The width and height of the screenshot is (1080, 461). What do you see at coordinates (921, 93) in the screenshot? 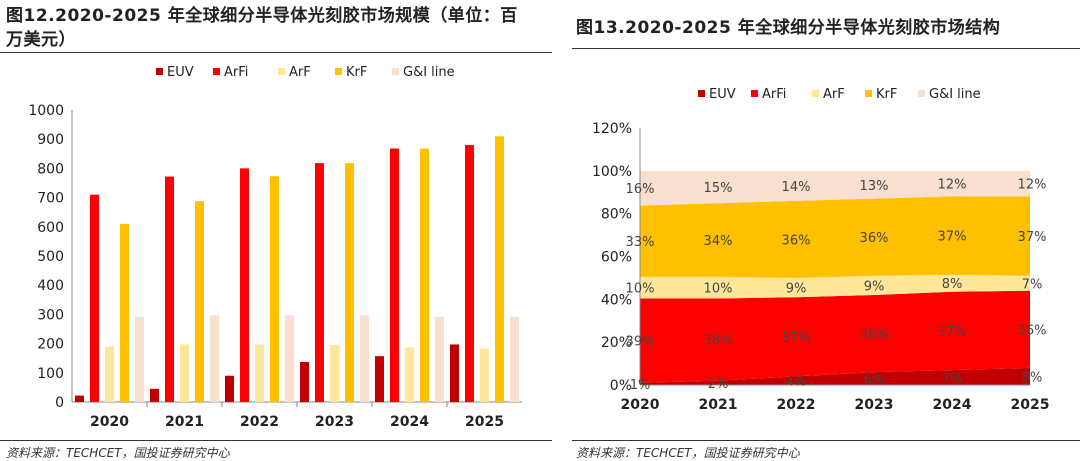
I see `legend-swatch-gi-line` at bounding box center [921, 93].